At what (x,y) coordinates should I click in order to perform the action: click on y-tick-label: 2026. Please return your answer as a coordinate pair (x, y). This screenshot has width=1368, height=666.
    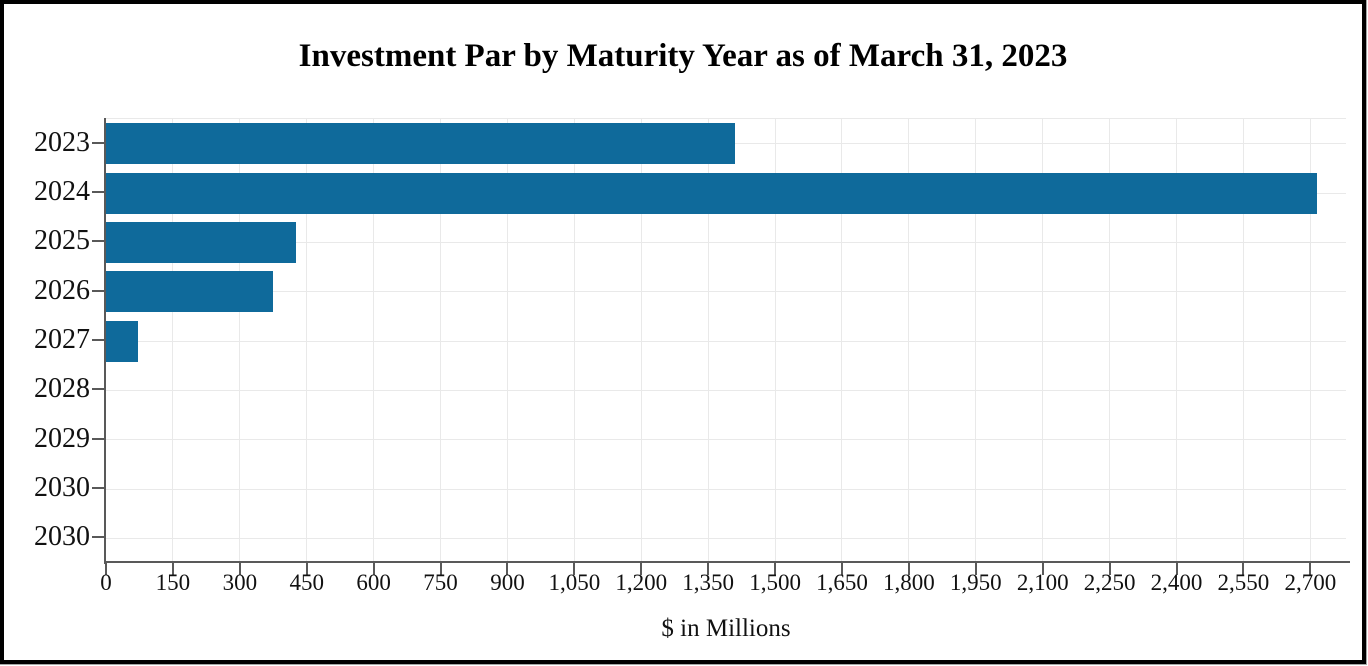
    Looking at the image, I should click on (62, 290).